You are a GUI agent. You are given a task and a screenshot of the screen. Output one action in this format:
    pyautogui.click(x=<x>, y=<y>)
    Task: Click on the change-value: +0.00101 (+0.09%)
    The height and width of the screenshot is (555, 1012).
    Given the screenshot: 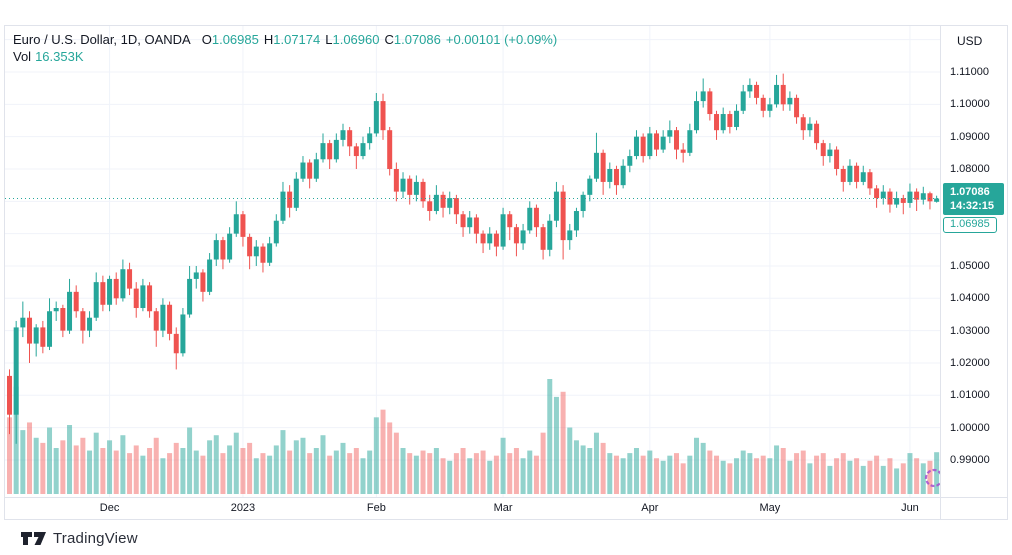 What is the action you would take?
    pyautogui.click(x=501, y=39)
    